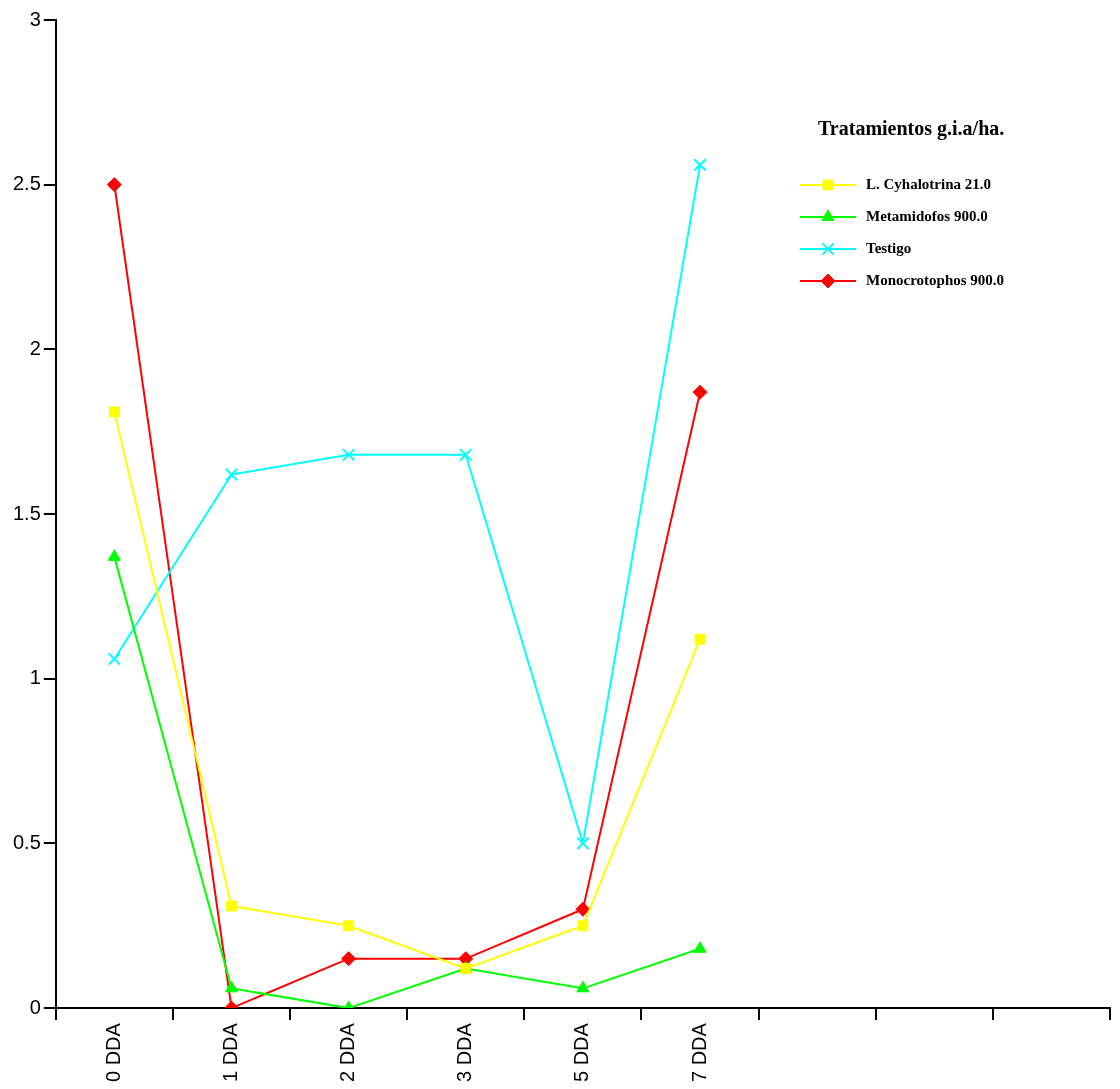 This screenshot has width=1120, height=1089. What do you see at coordinates (347, 1052) in the screenshot?
I see `x-tick-label: 2 DDA` at bounding box center [347, 1052].